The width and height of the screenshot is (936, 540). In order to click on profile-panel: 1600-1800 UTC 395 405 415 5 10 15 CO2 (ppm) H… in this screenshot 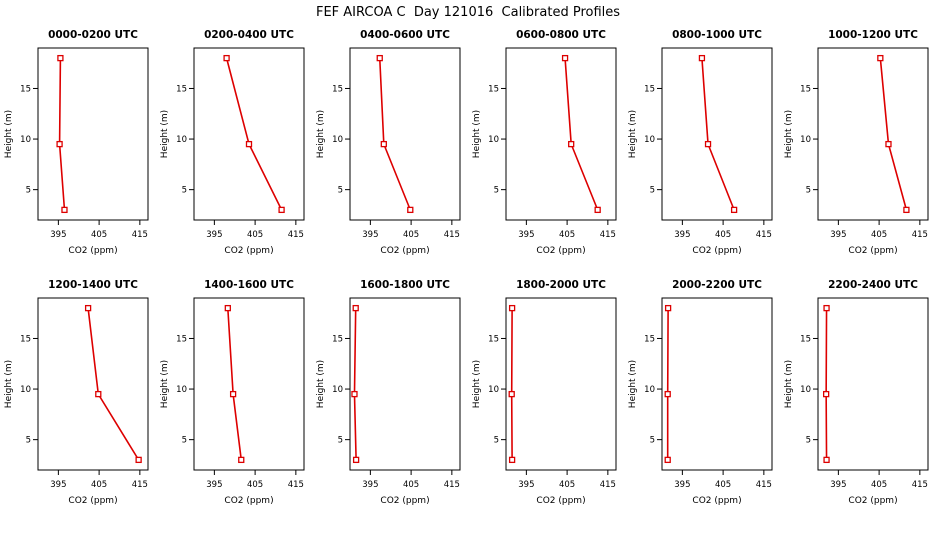, I will do `click(388, 392)`.